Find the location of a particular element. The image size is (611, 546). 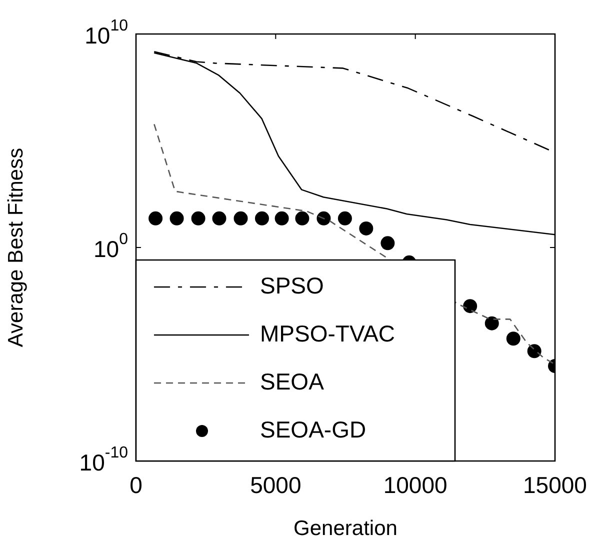

x-tick-label: 0 is located at coordinates (136, 485).